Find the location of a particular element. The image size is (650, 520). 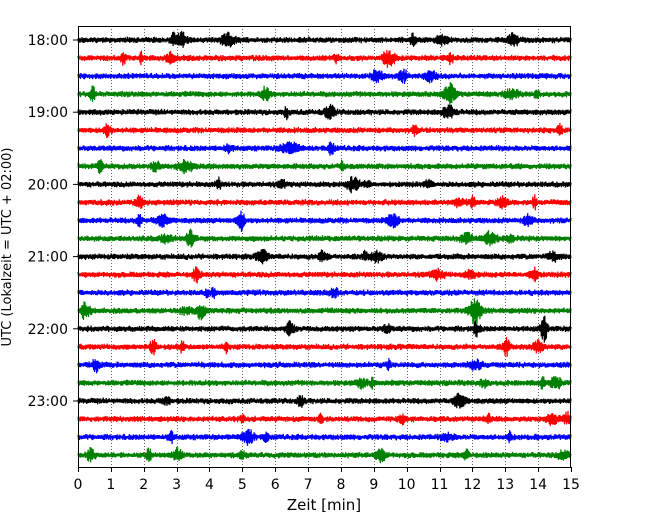

x-tick-label: 9 is located at coordinates (373, 485).